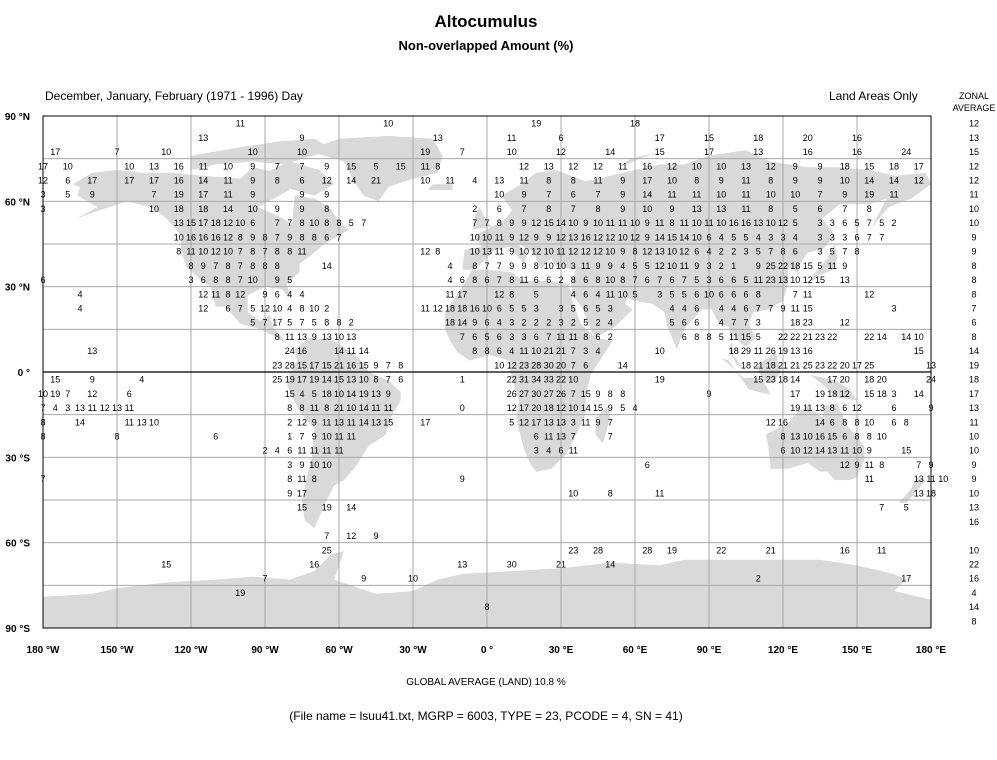 This screenshot has height=760, width=997. I want to click on landmass-new-zealand, so click(912, 490).